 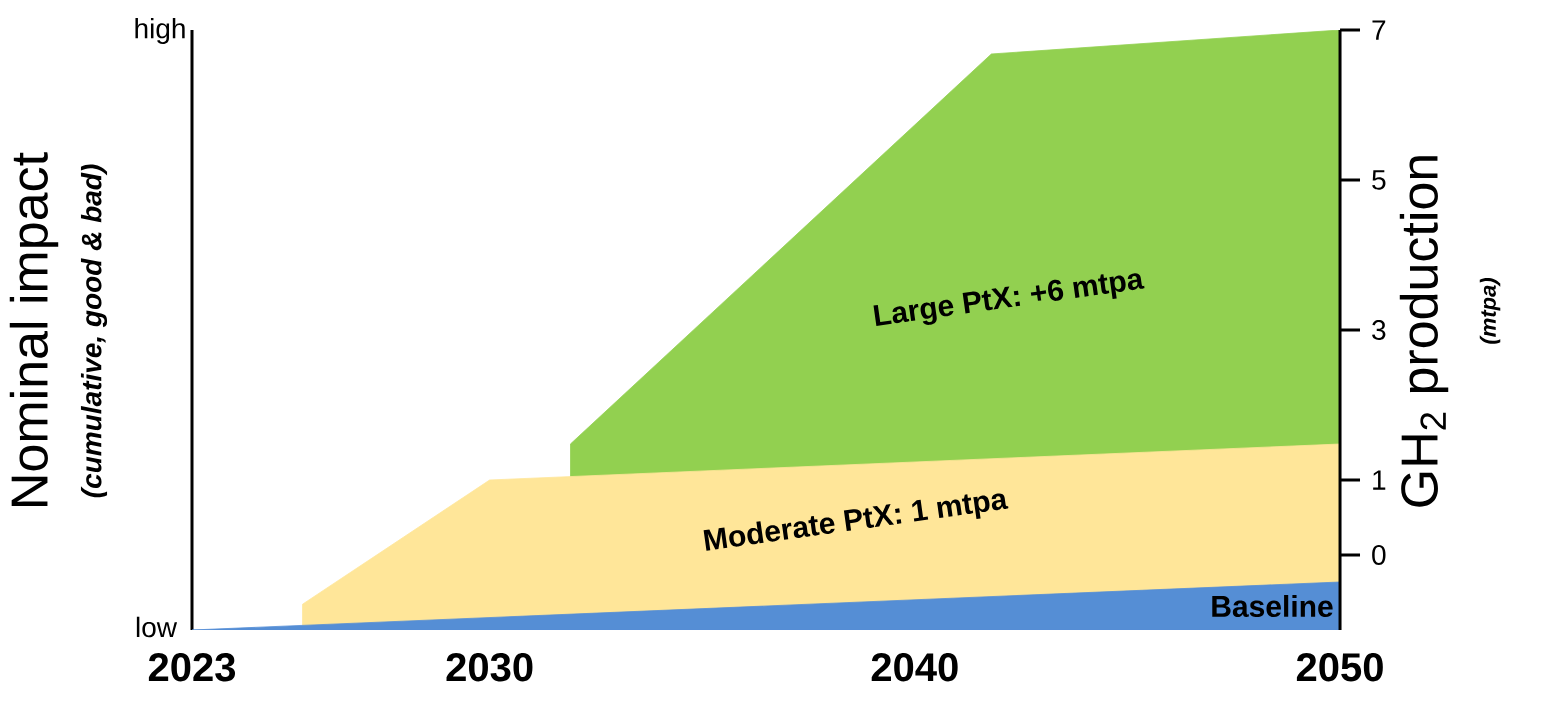 What do you see at coordinates (1490, 311) in the screenshot?
I see `text: (mtpa)` at bounding box center [1490, 311].